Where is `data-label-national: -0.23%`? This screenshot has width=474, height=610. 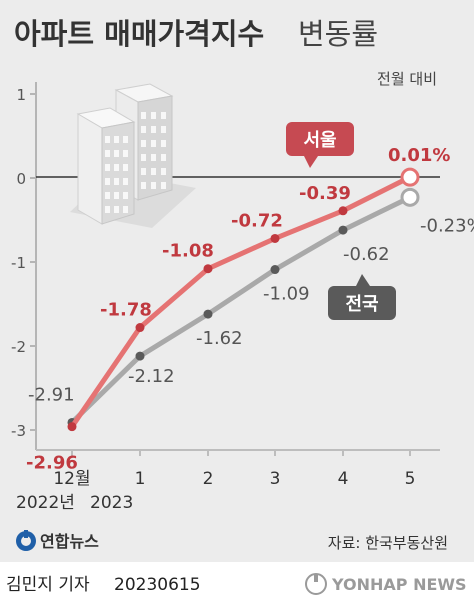 data-label-national: -0.23% is located at coordinates (447, 225).